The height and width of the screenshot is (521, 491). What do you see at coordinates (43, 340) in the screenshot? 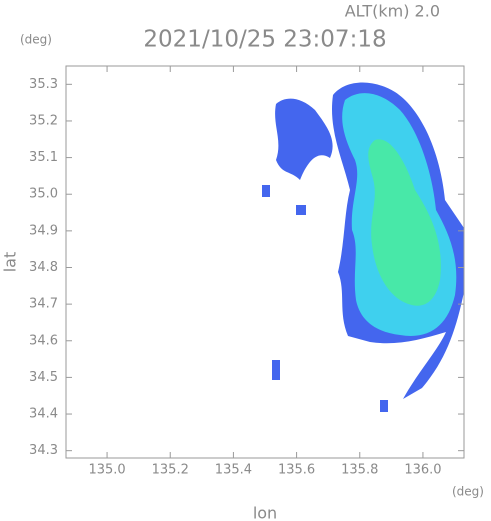
I see `y-tick-label: 34.6` at bounding box center [43, 340].